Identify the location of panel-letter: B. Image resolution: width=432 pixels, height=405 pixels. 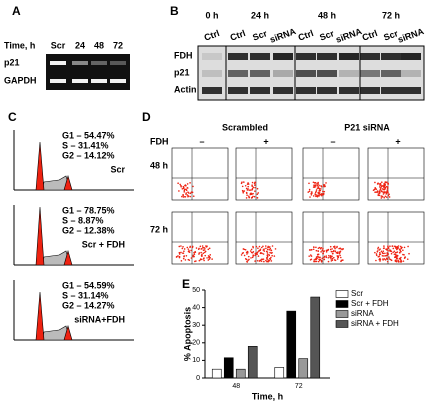
(174, 11).